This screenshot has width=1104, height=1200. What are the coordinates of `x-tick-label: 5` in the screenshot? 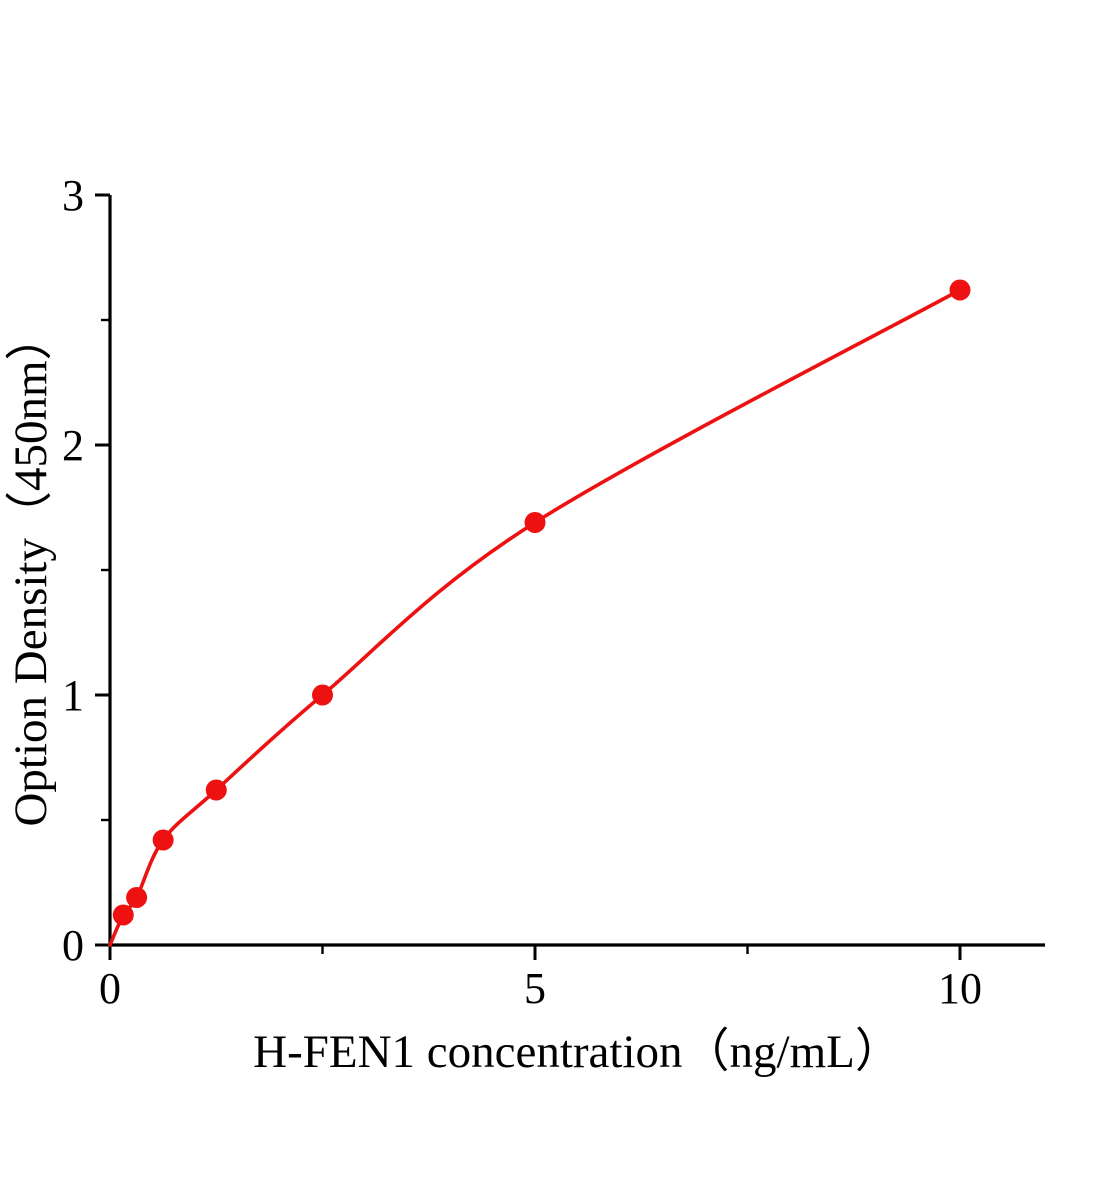 It's located at (535, 988).